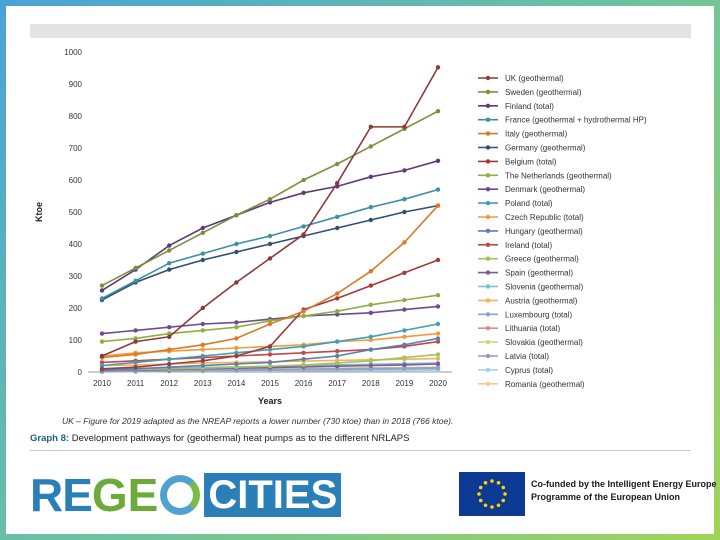 Image resolution: width=720 pixels, height=540 pixels. What do you see at coordinates (136, 383) in the screenshot?
I see `x-tick-label: 2011` at bounding box center [136, 383].